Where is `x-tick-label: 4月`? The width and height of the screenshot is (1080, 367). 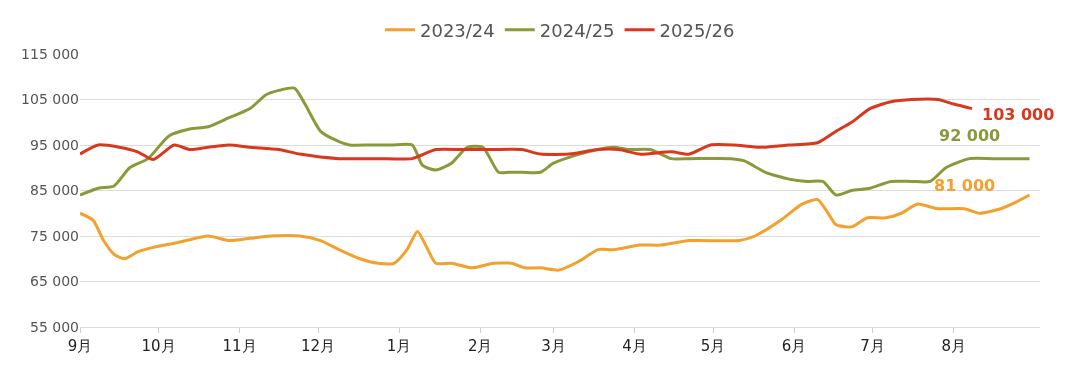 x-tick-label: 4月 is located at coordinates (634, 346).